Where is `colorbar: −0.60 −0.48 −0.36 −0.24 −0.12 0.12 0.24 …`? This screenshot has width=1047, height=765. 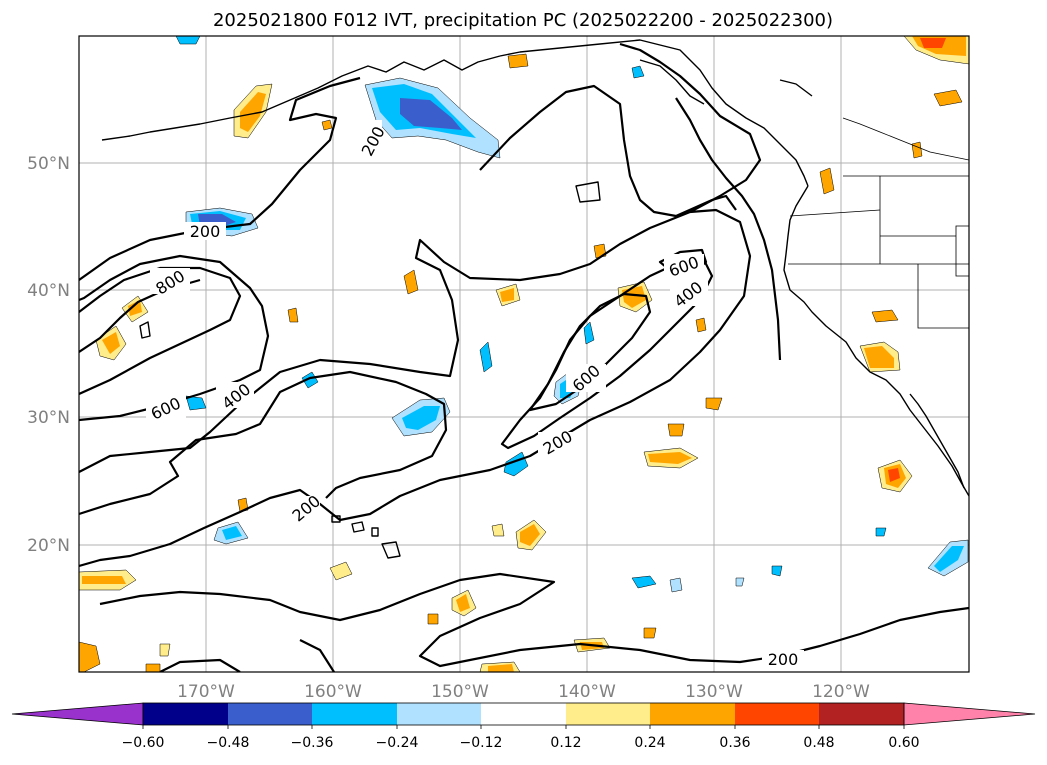 colorbar: −0.60 −0.48 −0.36 −0.24 −0.12 0.12 0.24 … is located at coordinates (523, 726).